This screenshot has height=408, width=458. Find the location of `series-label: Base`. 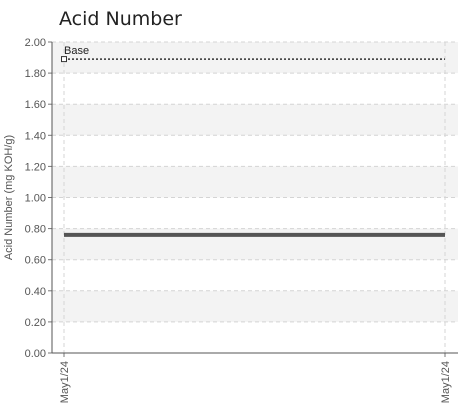

series-label: Base is located at coordinates (76, 51).